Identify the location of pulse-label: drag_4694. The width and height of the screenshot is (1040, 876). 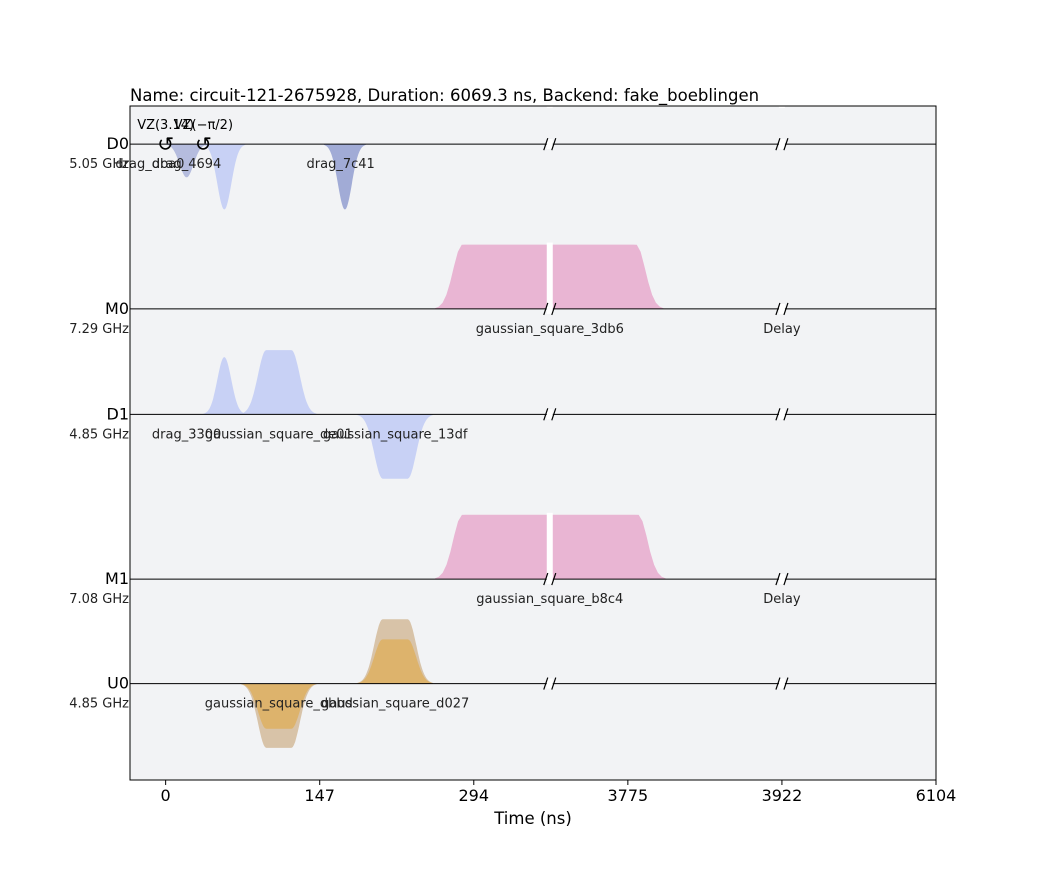
(186, 164).